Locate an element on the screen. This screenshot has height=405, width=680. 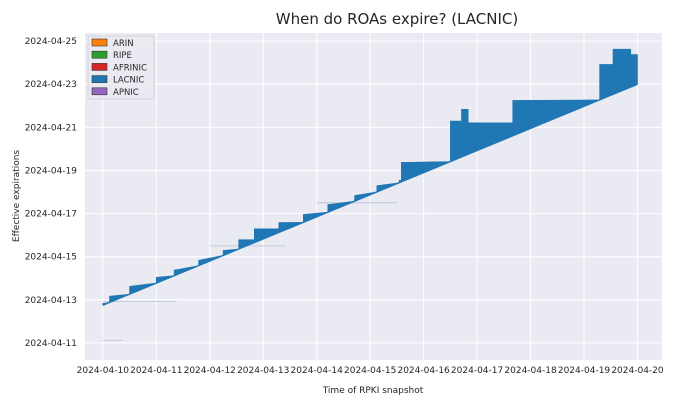
x-tick-label: 2024-04-11 is located at coordinates (156, 371).